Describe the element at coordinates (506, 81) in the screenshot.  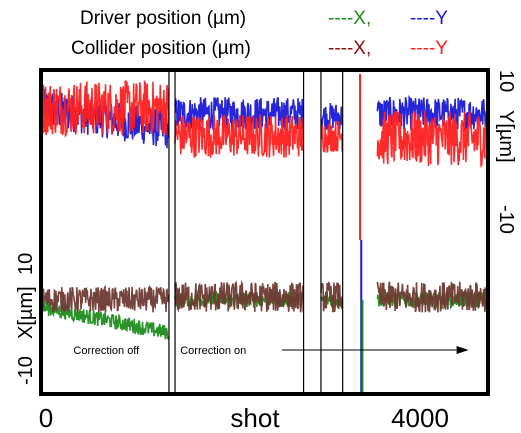
I see `y-right-tick-10: 10` at that location.